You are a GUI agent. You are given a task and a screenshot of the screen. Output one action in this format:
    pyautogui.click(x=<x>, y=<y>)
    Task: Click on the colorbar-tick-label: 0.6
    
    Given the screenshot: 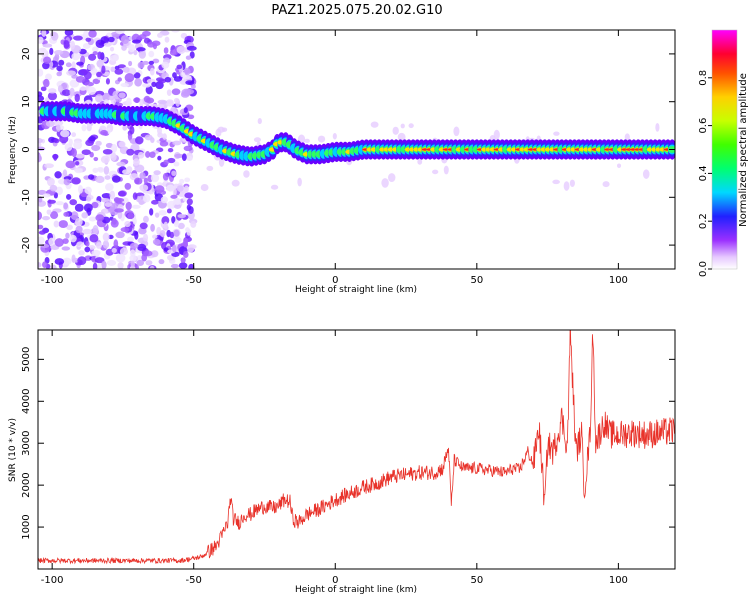 What is the action you would take?
    pyautogui.click(x=703, y=126)
    